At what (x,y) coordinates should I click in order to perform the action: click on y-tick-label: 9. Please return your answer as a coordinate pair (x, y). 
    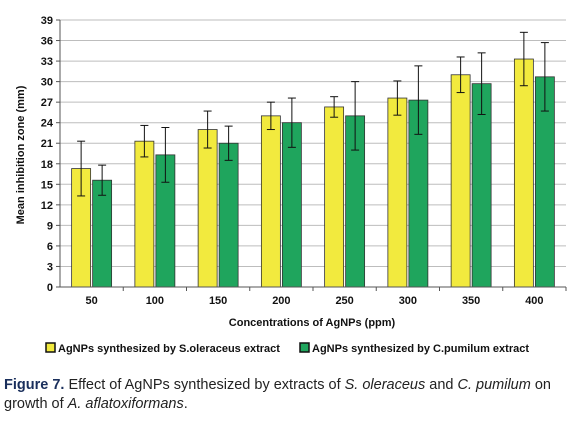
    Looking at the image, I should click on (50, 226).